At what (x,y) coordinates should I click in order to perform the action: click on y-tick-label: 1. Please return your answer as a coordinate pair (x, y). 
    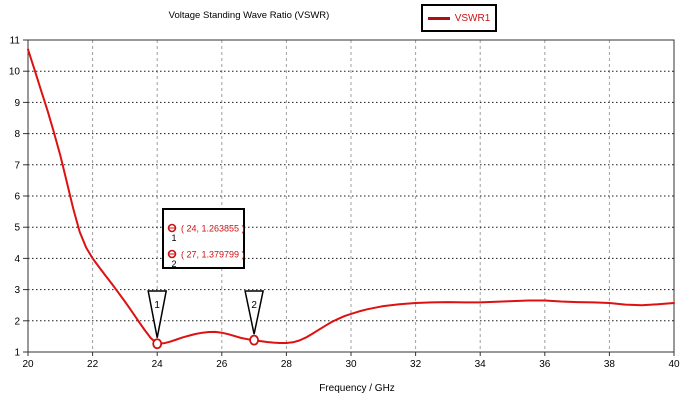
    Looking at the image, I should click on (17, 353).